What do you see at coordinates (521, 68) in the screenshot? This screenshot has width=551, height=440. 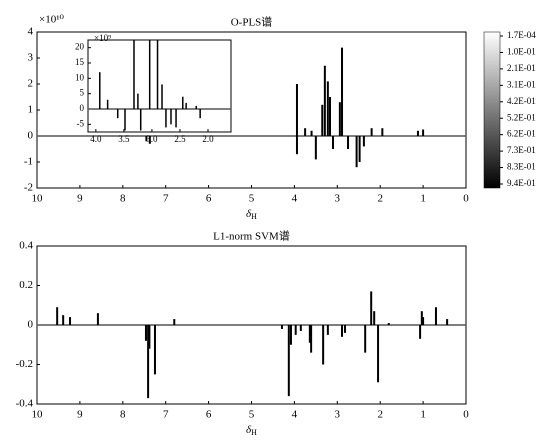 I see `colorbar-label: 2.1E-01` at bounding box center [521, 68].